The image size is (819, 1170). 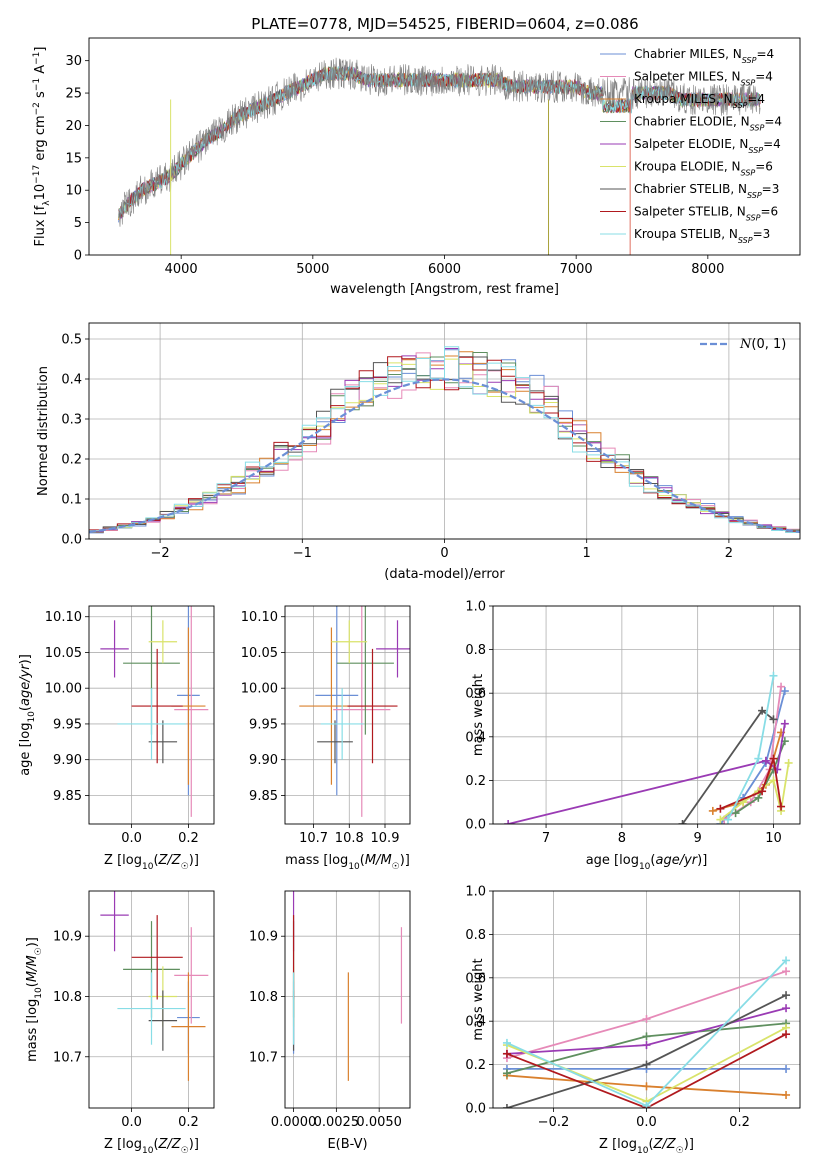 What do you see at coordinates (43, 431) in the screenshot?
I see `y-axis-label: Normed distribution` at bounding box center [43, 431].